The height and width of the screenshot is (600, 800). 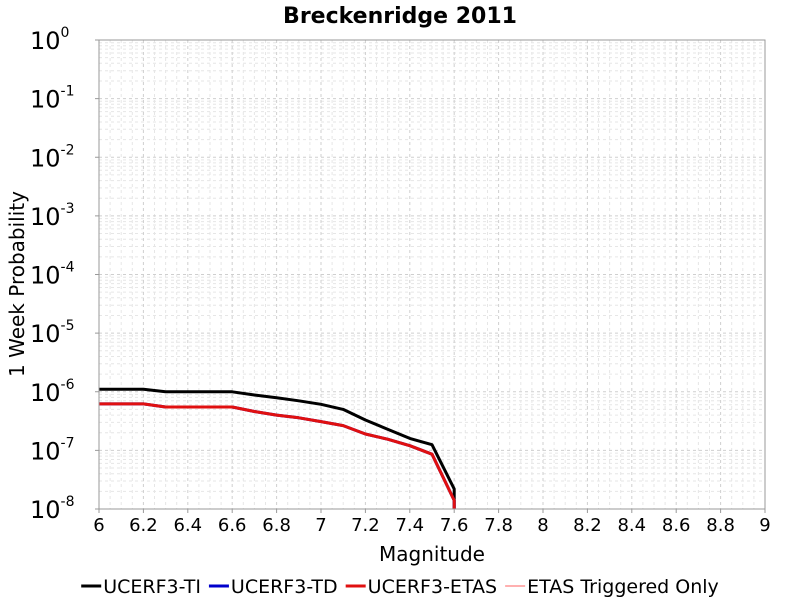 What do you see at coordinates (68, 326) in the screenshot?
I see `y-tick-exponent: -5` at bounding box center [68, 326].